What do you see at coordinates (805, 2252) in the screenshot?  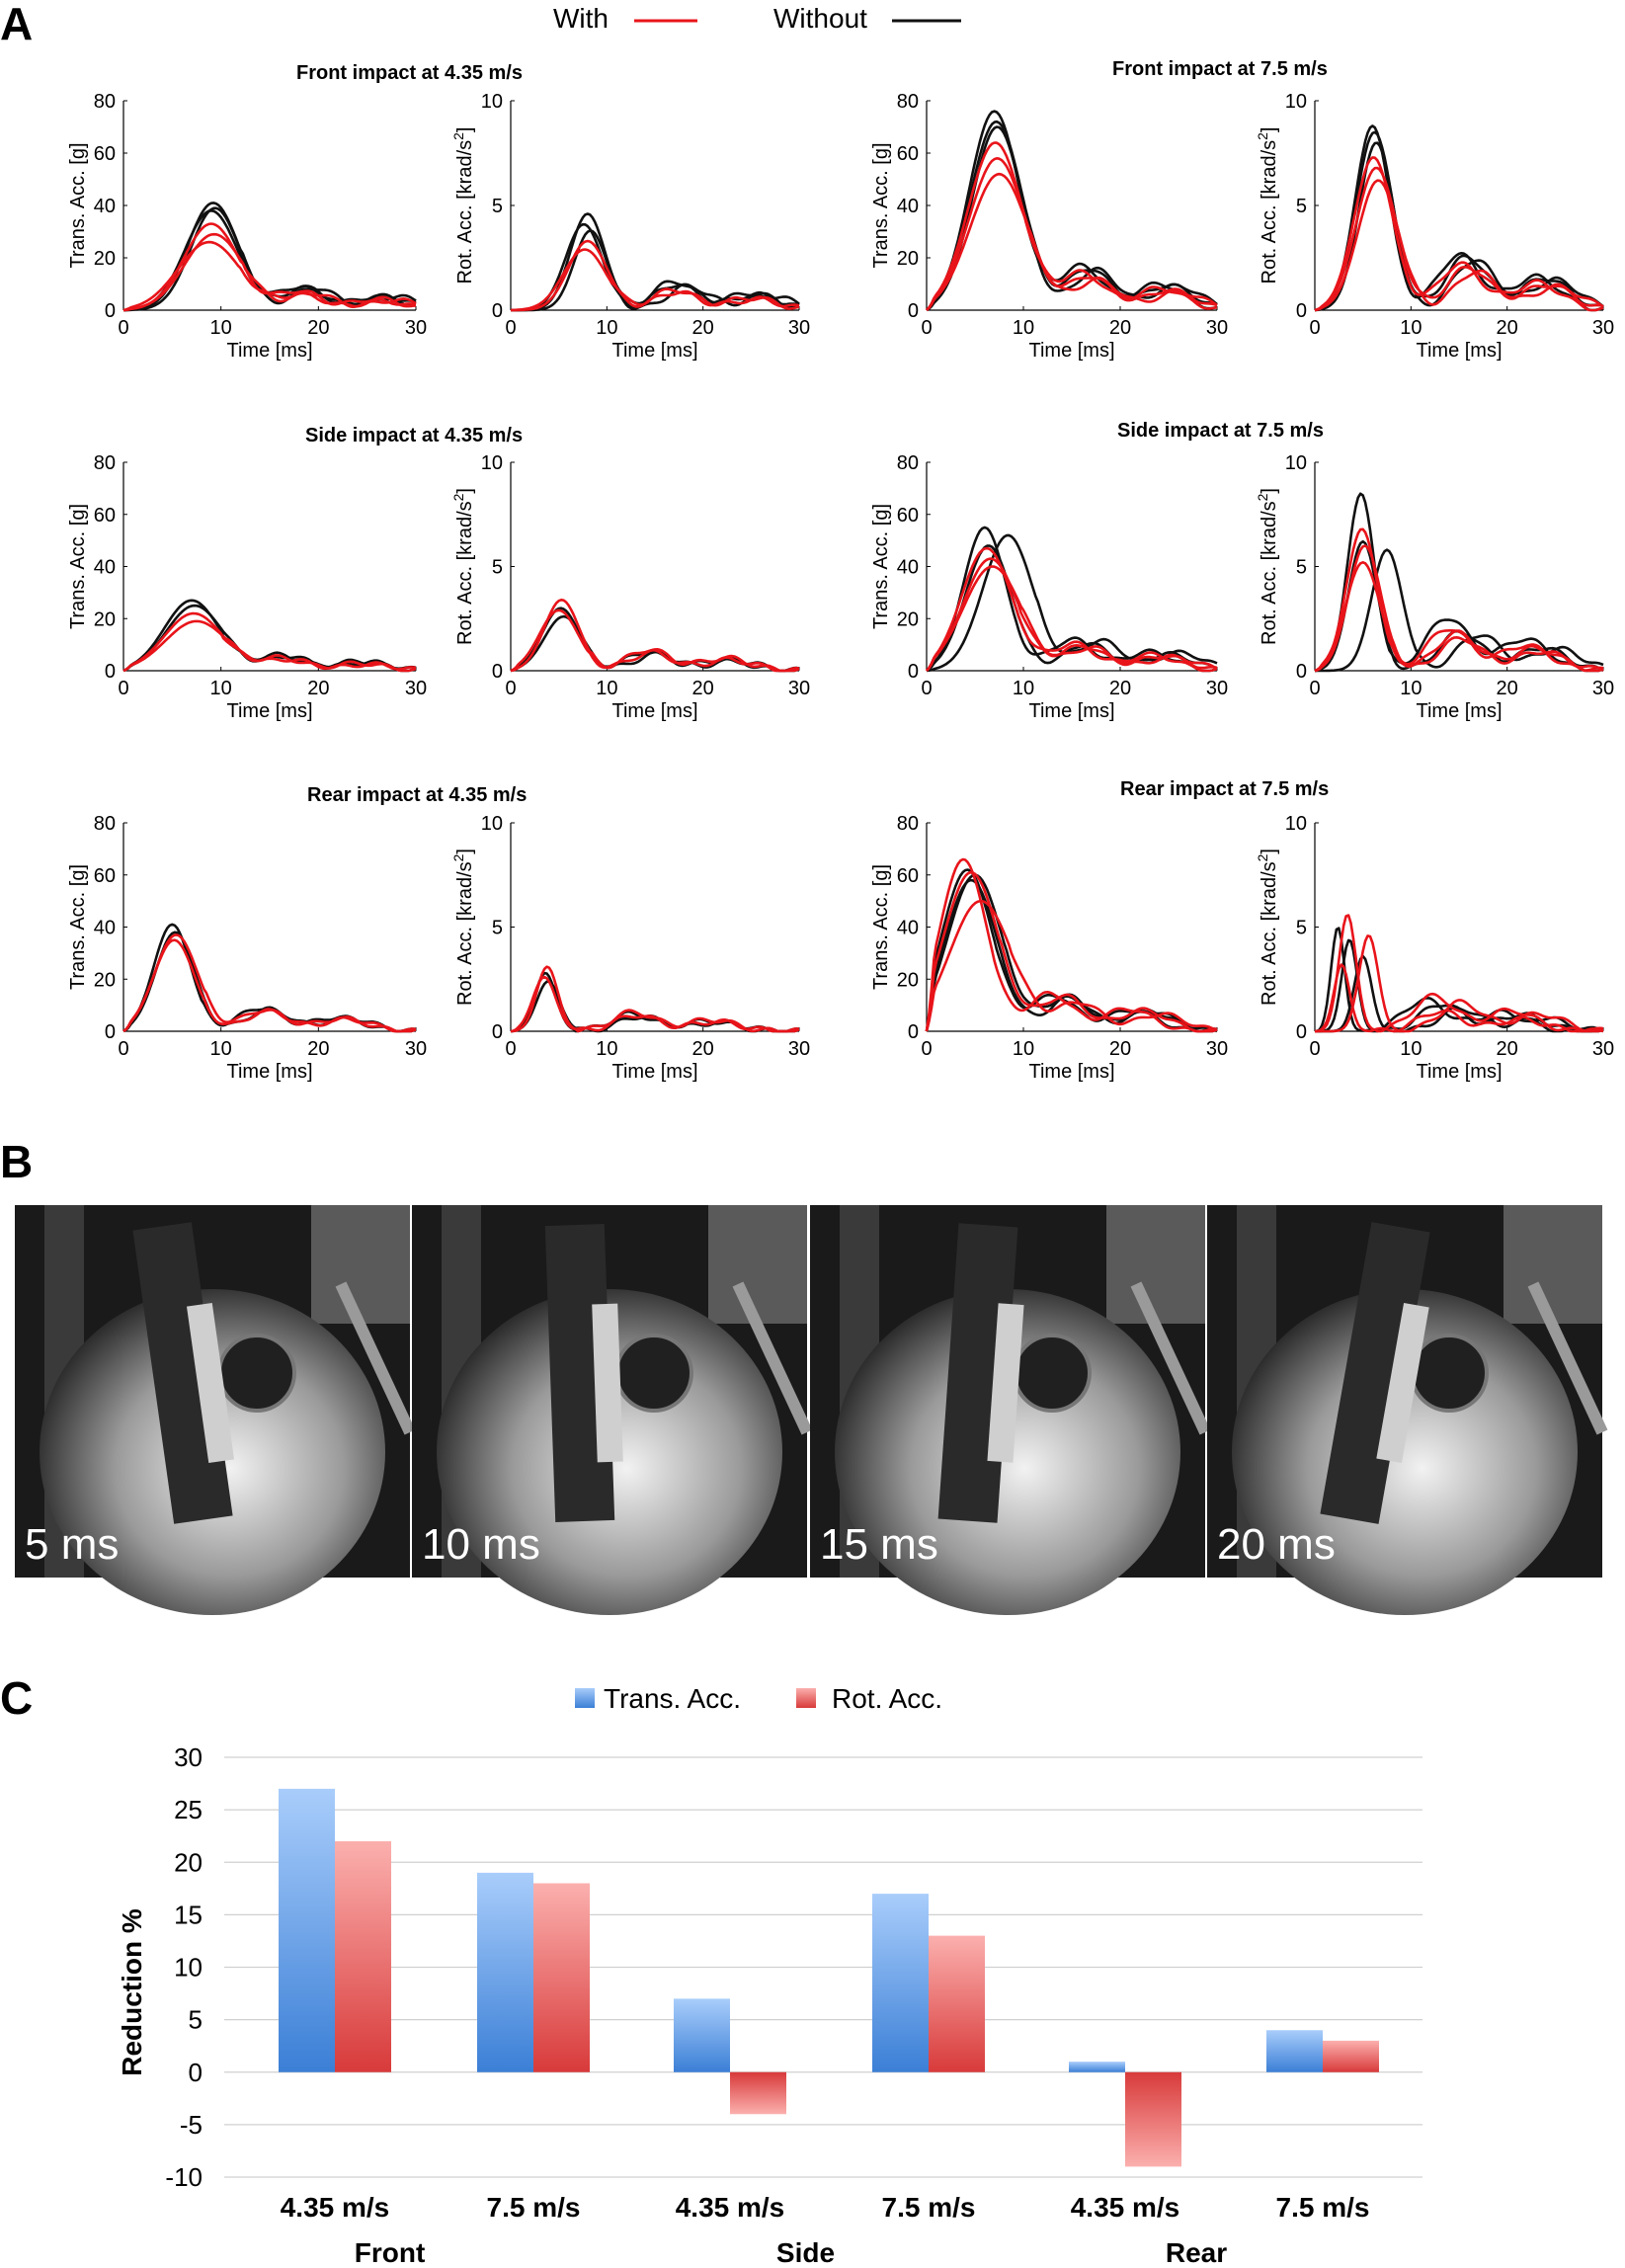 I see `bar-group-label: Side` at bounding box center [805, 2252].